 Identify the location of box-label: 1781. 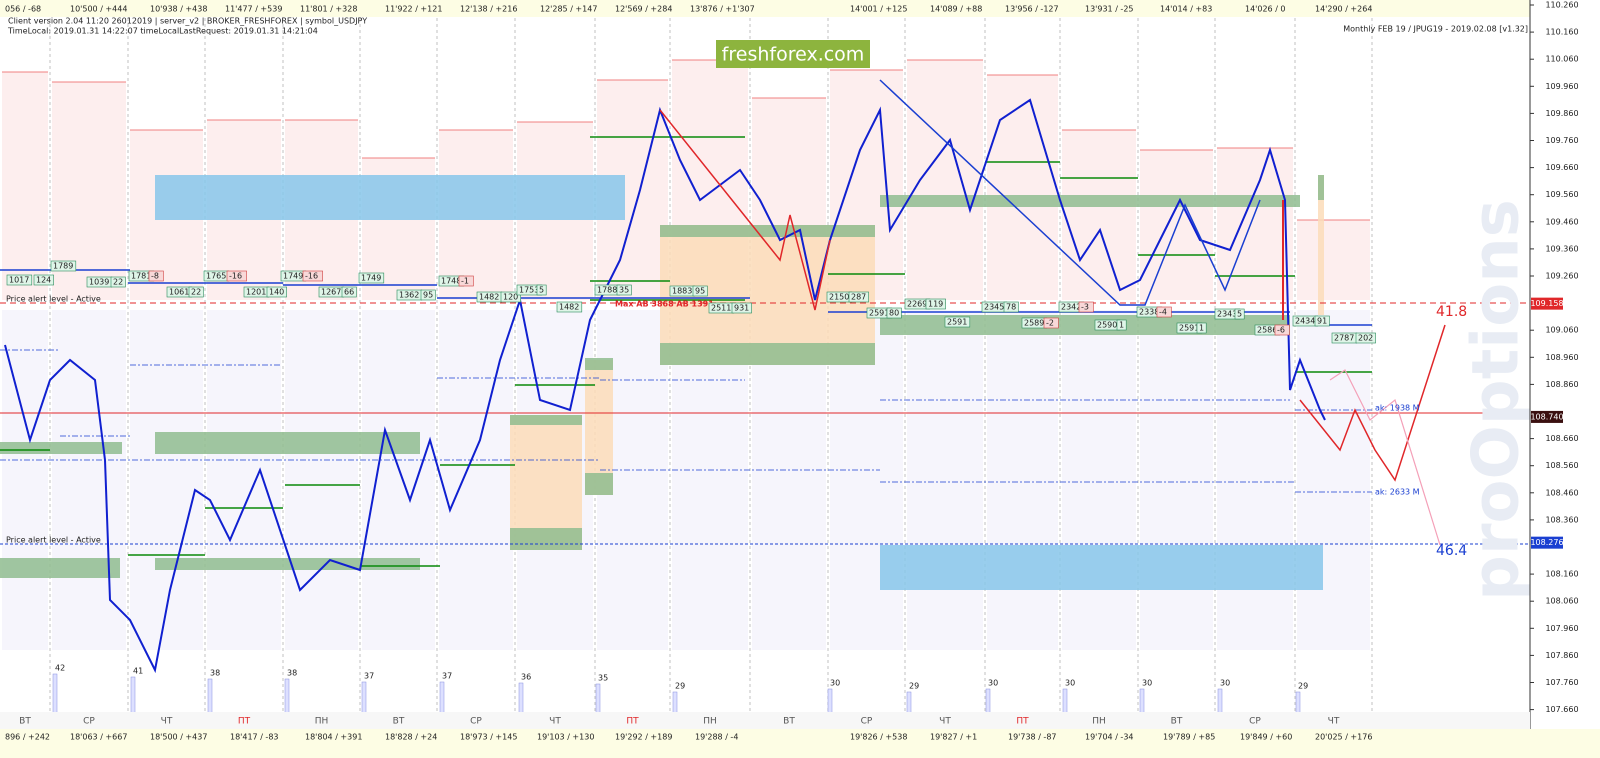
(141, 276).